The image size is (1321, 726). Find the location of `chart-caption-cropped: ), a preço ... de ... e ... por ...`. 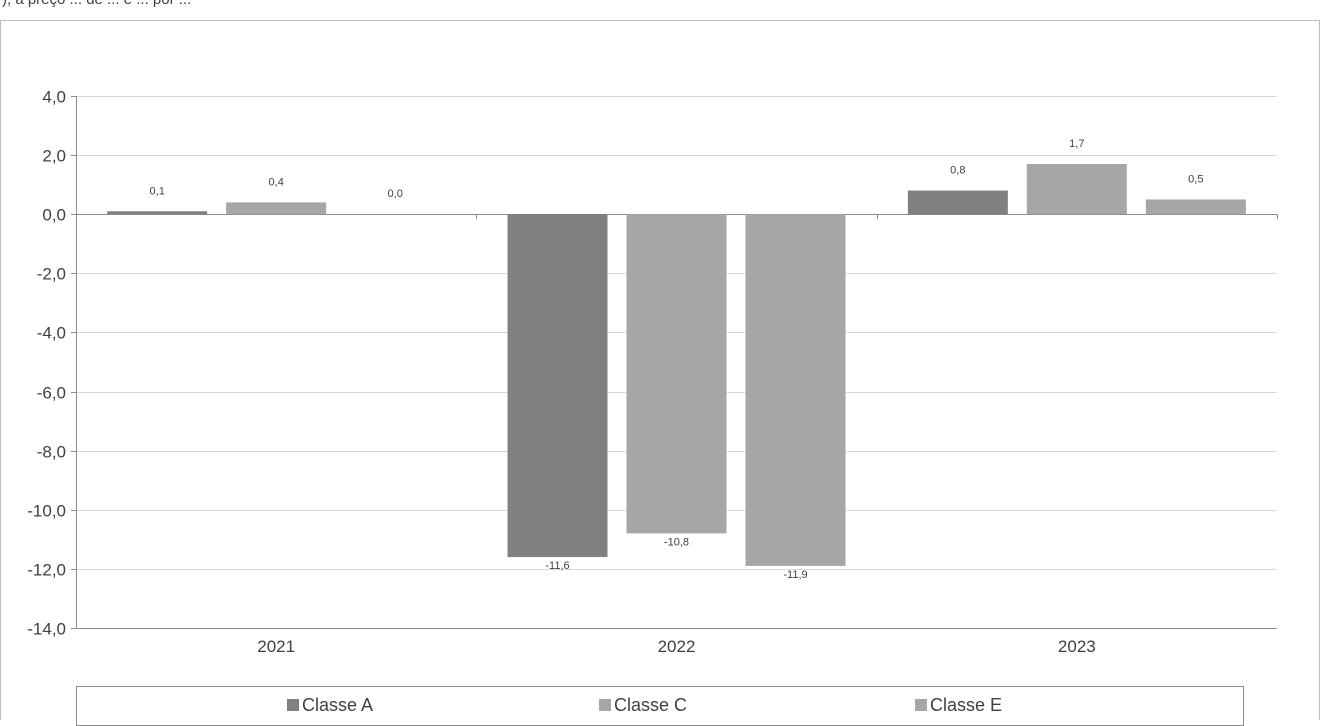

chart-caption-cropped: ), a preço ... de ... e ... por ... is located at coordinates (96, 4).